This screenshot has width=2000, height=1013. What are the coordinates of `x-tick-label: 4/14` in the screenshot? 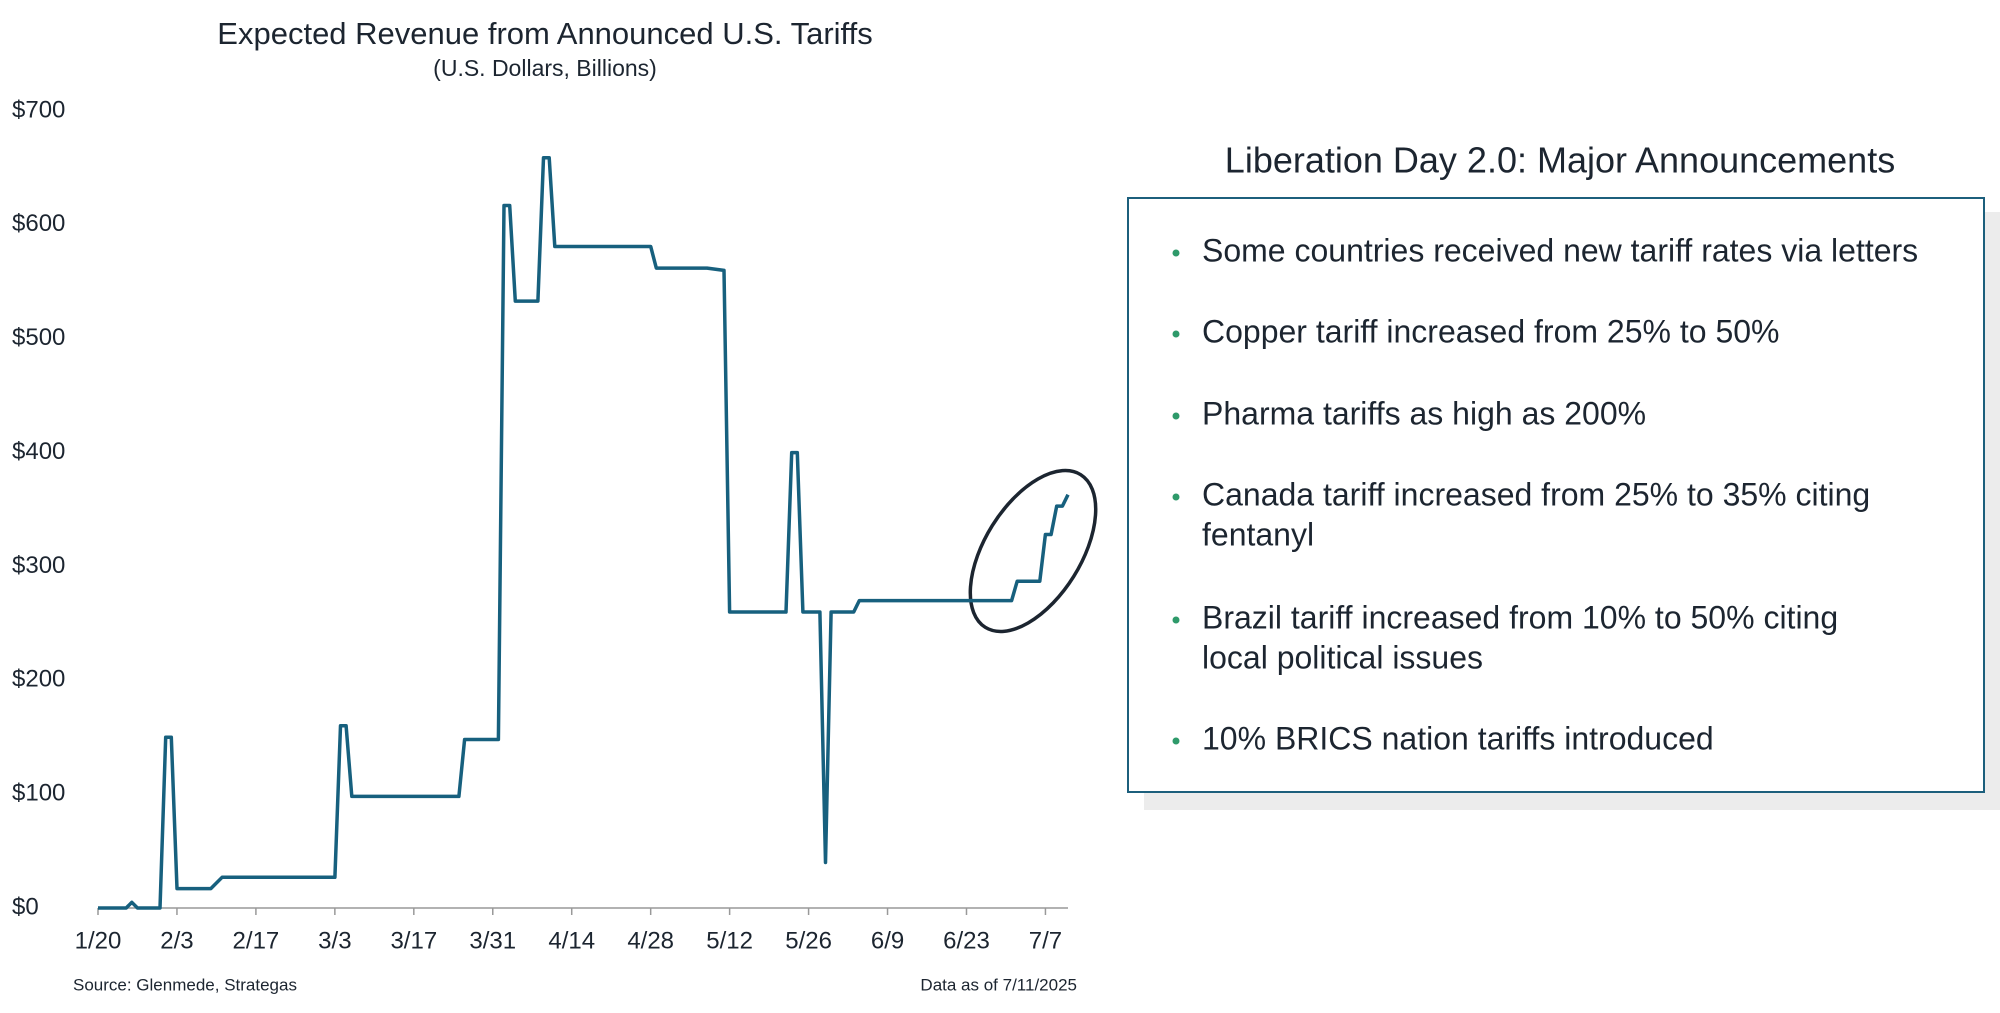 It's located at (571, 940).